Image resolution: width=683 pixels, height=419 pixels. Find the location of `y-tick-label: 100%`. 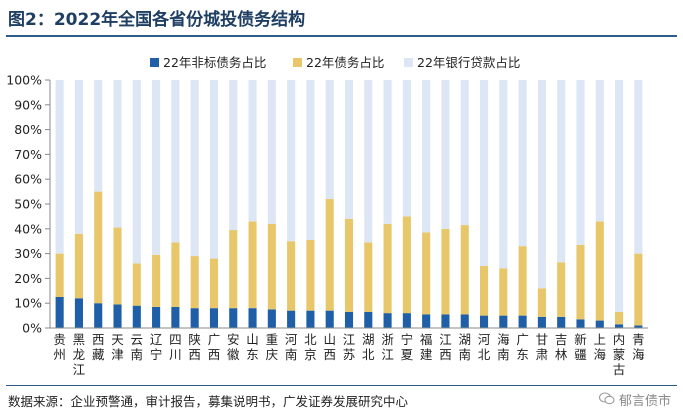

y-tick-label: 100% is located at coordinates (24, 80).